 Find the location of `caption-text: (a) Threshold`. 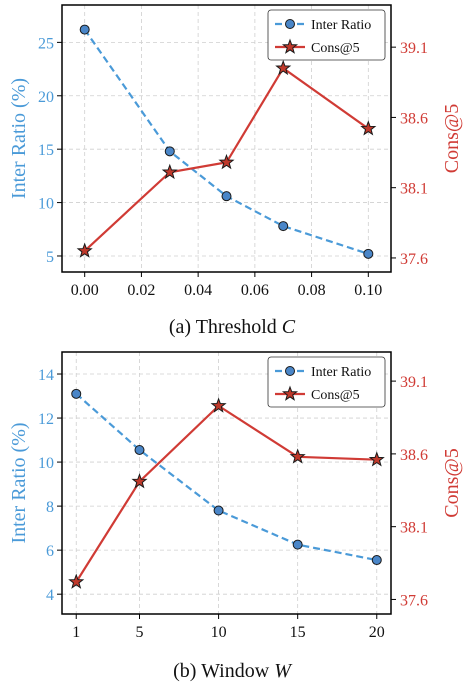

caption-text: (a) Threshold is located at coordinates (225, 327).